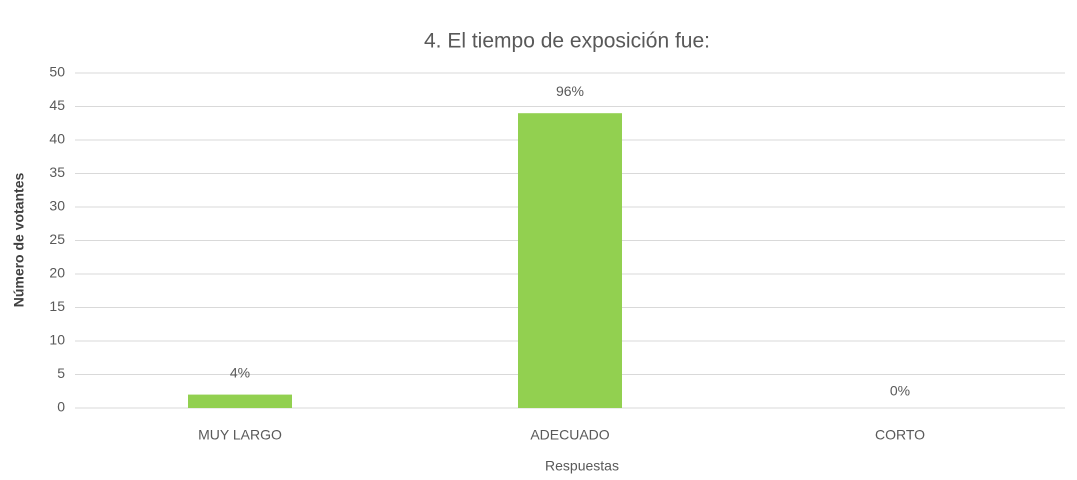  What do you see at coordinates (61, 373) in the screenshot?
I see `y-tick-label: 5` at bounding box center [61, 373].